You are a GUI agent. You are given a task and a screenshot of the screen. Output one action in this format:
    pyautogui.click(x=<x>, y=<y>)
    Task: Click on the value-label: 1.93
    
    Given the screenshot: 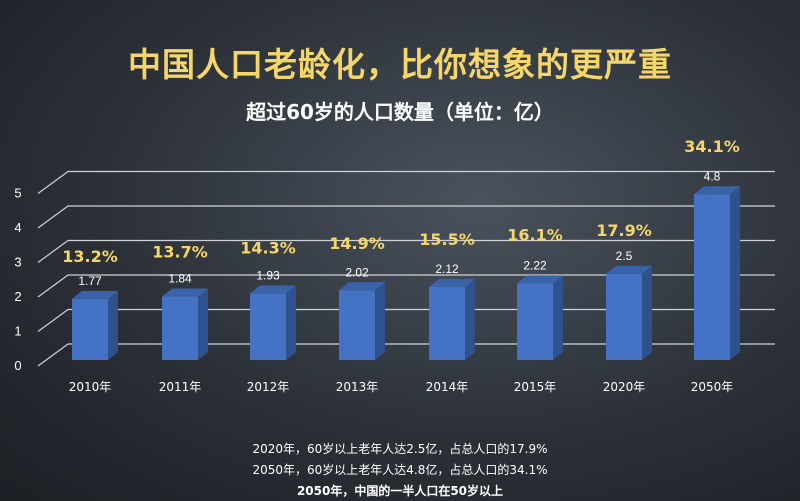 What is the action you would take?
    pyautogui.click(x=268, y=275)
    